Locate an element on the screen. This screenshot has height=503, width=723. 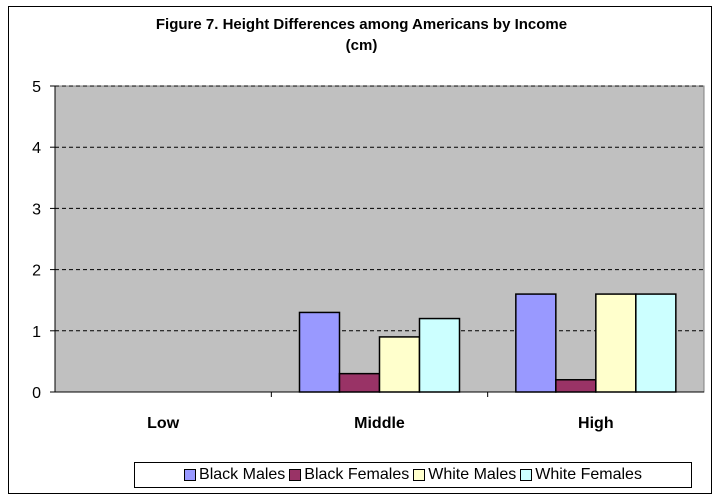
legend-label: Black Females is located at coordinates (357, 474).